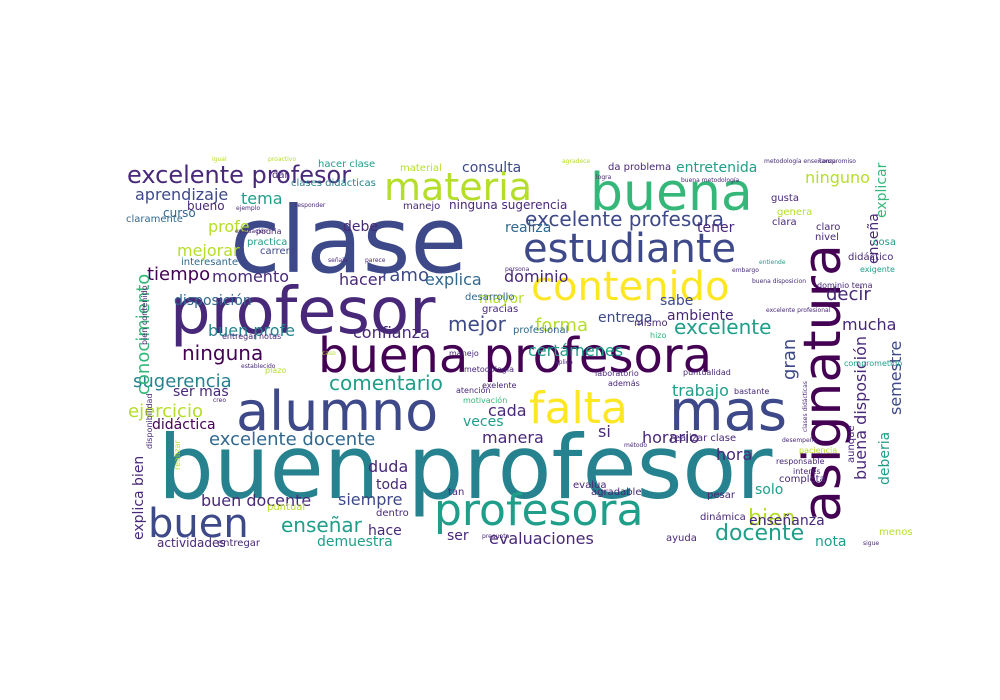  I want to click on cloud-word: enseñanza, so click(787, 521).